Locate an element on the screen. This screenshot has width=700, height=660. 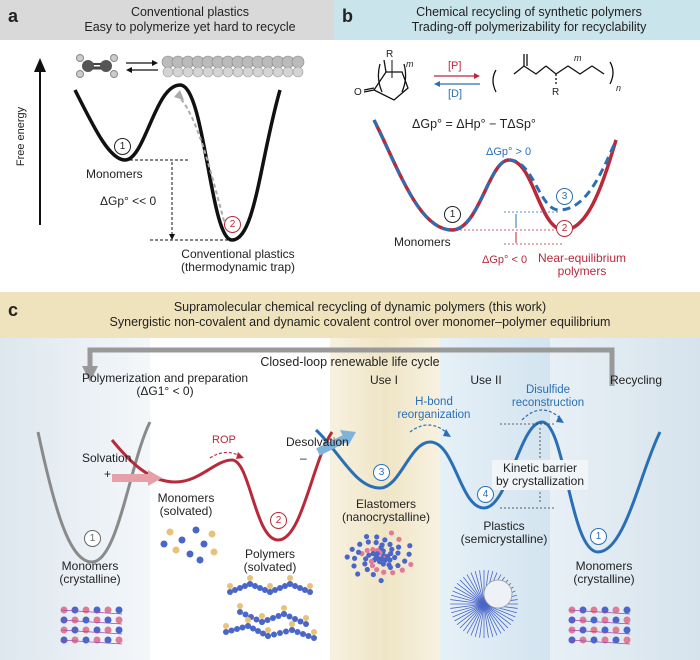
panel-b-dg-pos-label: ΔGp° > 0 is located at coordinates (509, 152).